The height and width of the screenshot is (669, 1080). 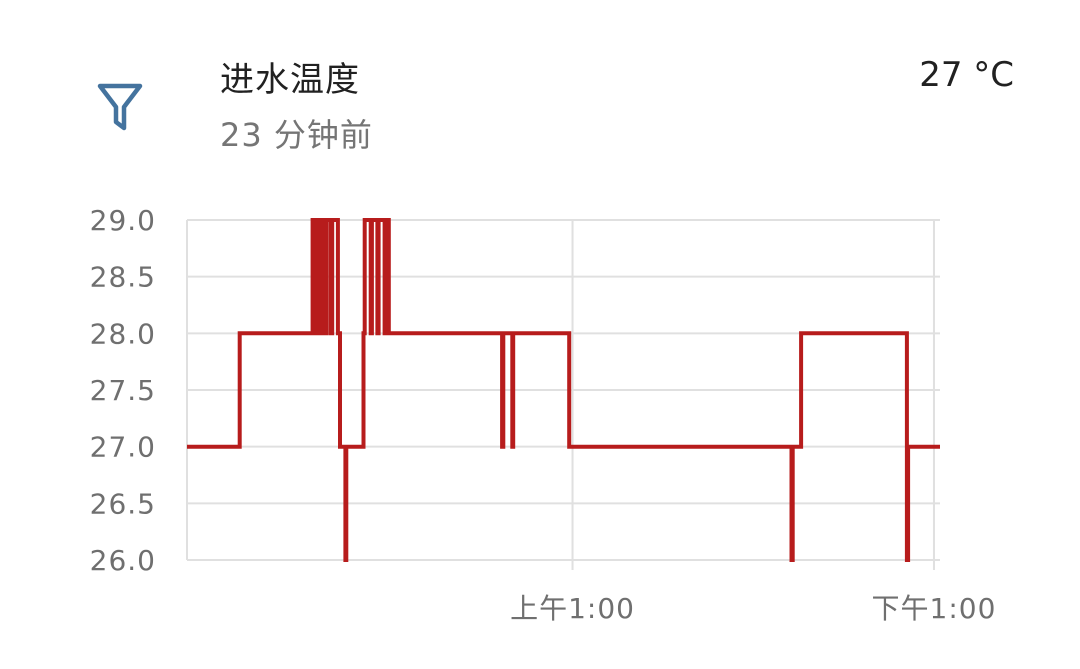 I want to click on entity-state: 27 °C, so click(x=966, y=75).